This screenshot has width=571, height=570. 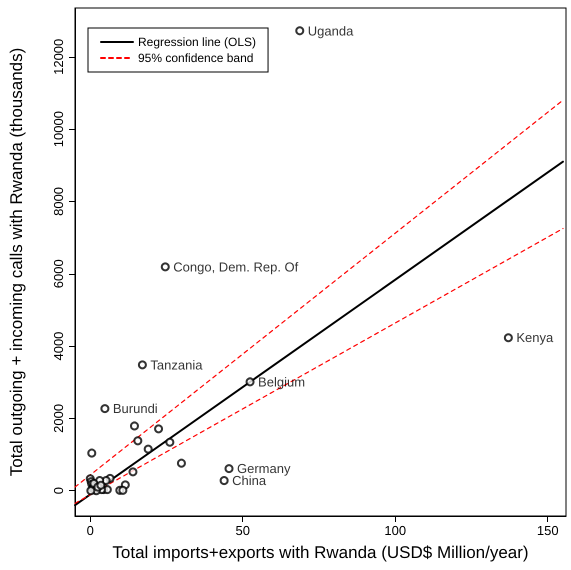 What do you see at coordinates (547, 530) in the screenshot?
I see `x-tick-label: 150` at bounding box center [547, 530].